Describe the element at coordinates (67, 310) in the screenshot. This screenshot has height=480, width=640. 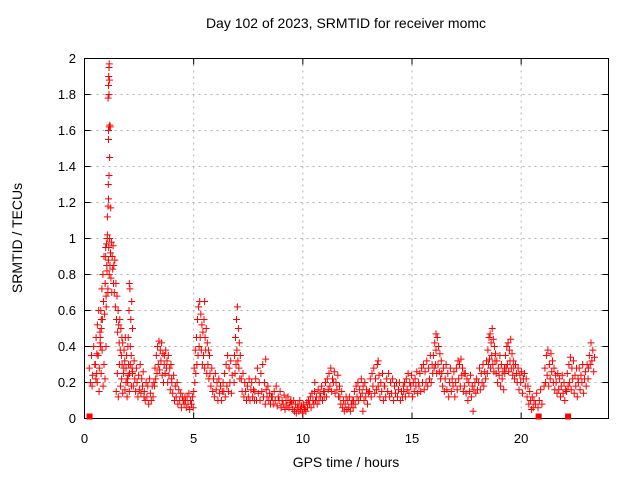
I see `y-tick-label: 0.6` at that location.